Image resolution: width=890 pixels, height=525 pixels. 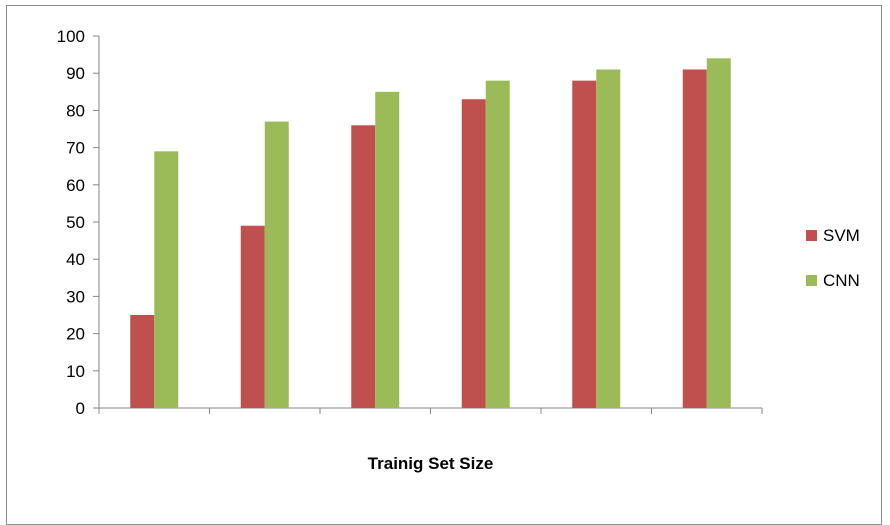 I want to click on y-tick-label: 60, so click(x=75, y=185).